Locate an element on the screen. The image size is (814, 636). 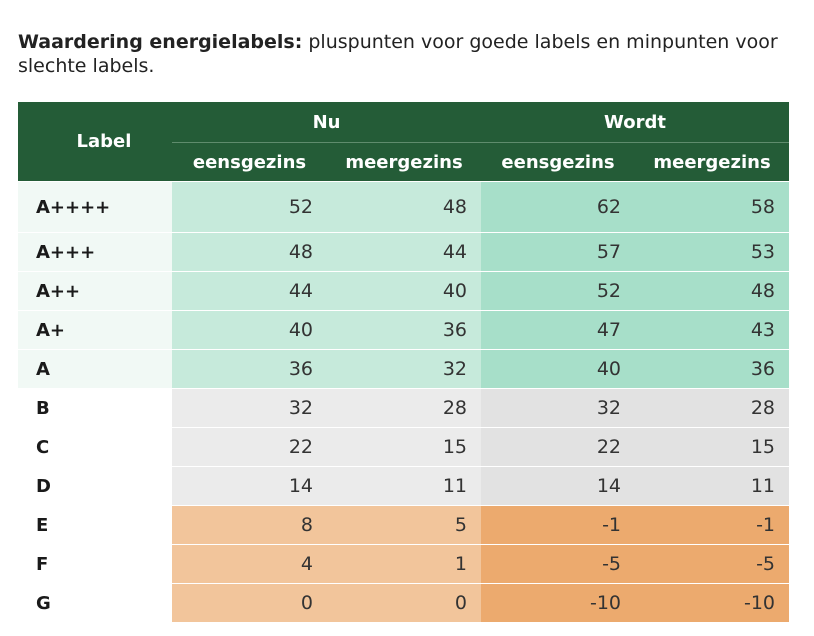
future-single-family-cell: 47 is located at coordinates (558, 330).